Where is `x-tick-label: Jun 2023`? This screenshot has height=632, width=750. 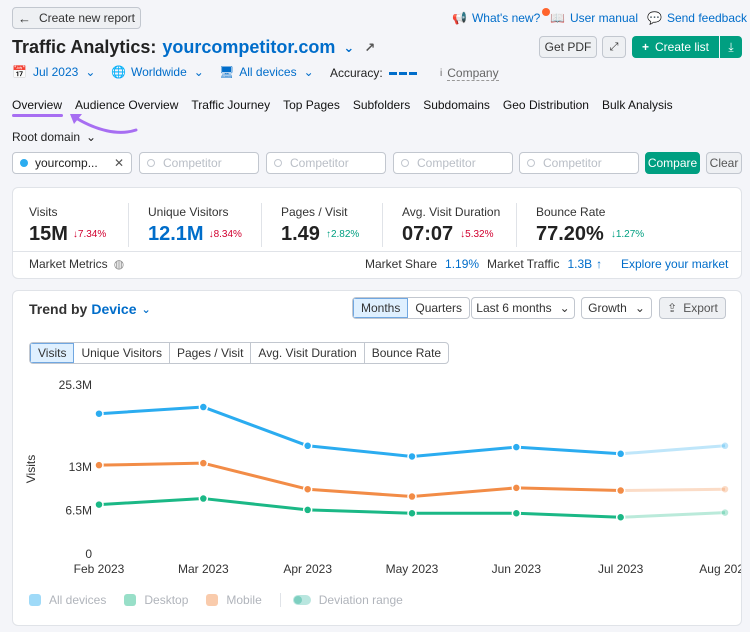 x-tick-label: Jun 2023 is located at coordinates (517, 569).